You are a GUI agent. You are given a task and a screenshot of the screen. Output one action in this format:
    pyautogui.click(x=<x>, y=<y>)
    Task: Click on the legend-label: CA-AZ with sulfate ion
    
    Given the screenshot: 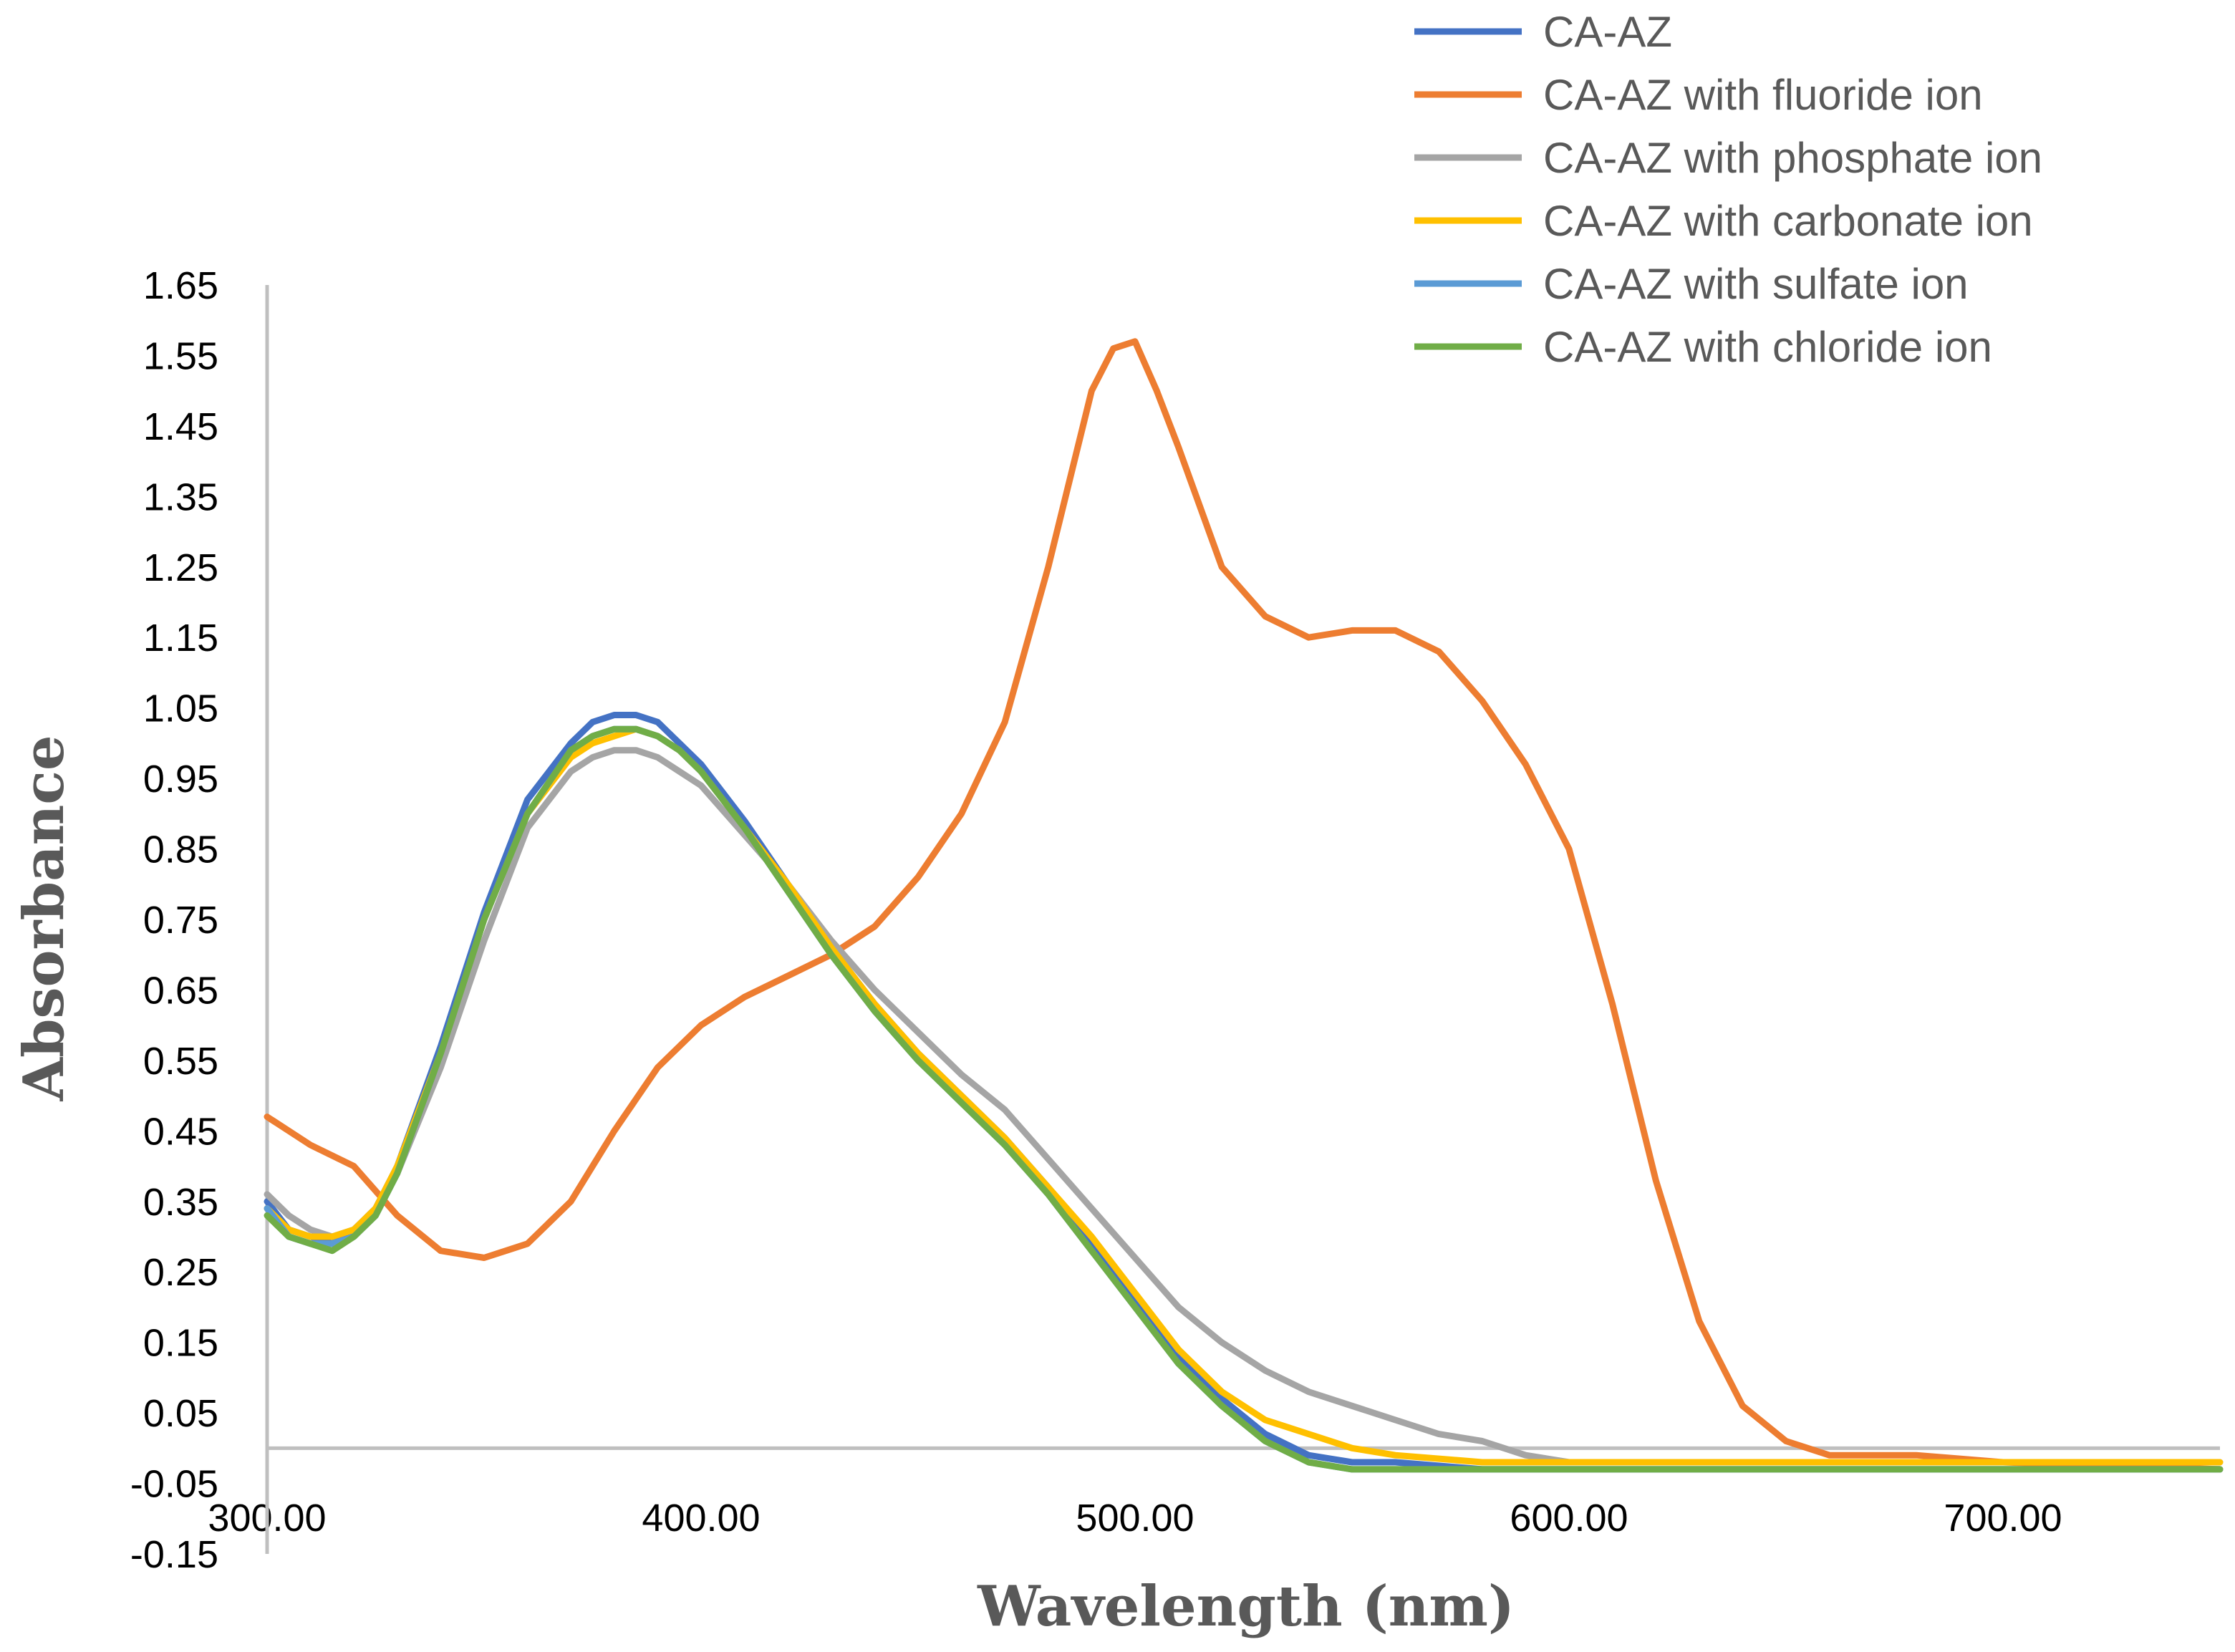 What is the action you would take?
    pyautogui.click(x=1756, y=284)
    